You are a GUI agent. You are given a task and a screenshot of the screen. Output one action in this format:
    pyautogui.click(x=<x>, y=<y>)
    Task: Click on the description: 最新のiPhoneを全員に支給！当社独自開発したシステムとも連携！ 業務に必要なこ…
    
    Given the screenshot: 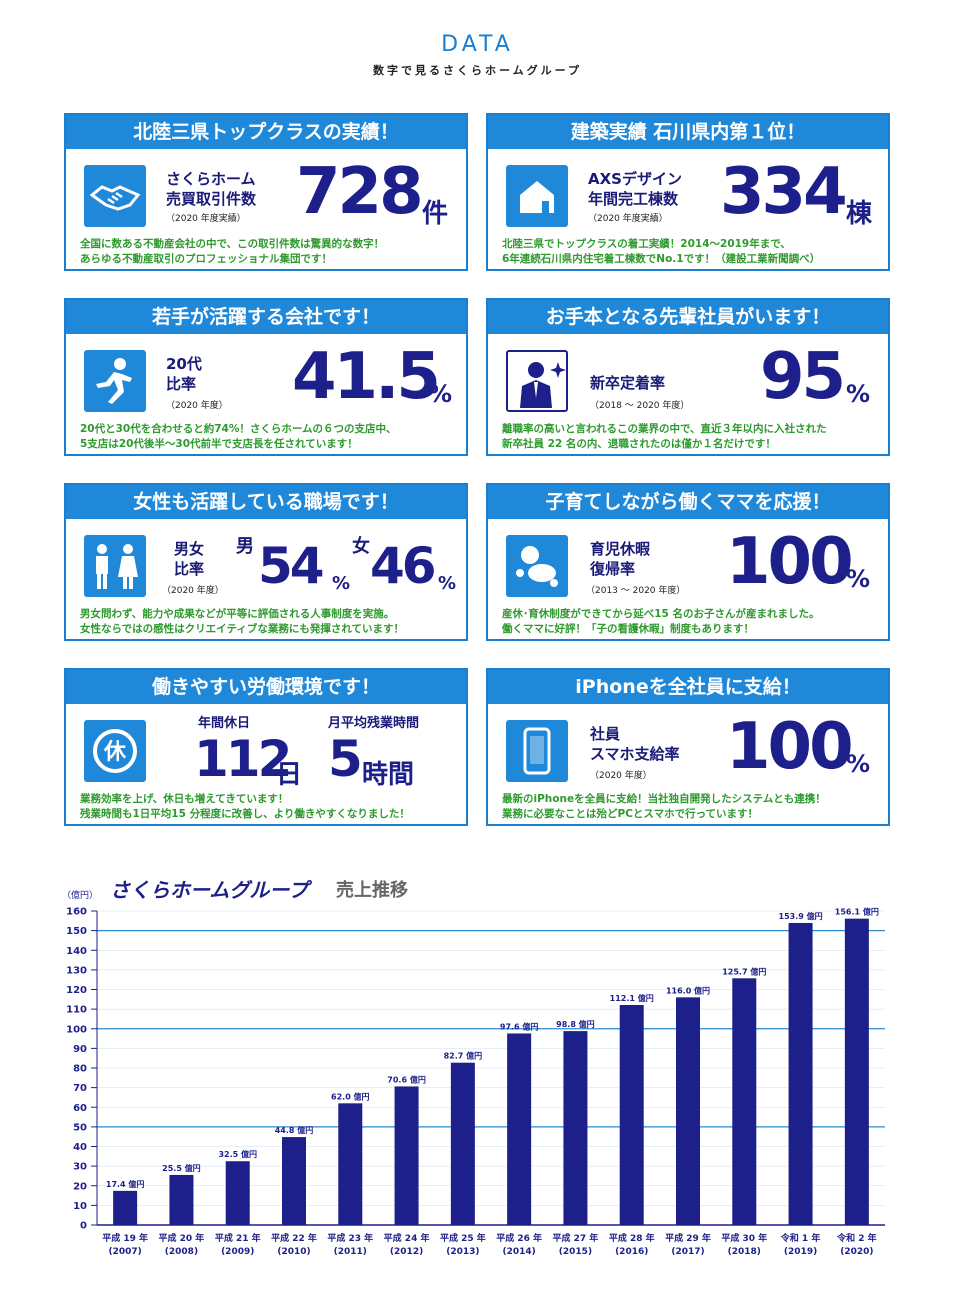 What is the action you would take?
    pyautogui.click(x=664, y=806)
    